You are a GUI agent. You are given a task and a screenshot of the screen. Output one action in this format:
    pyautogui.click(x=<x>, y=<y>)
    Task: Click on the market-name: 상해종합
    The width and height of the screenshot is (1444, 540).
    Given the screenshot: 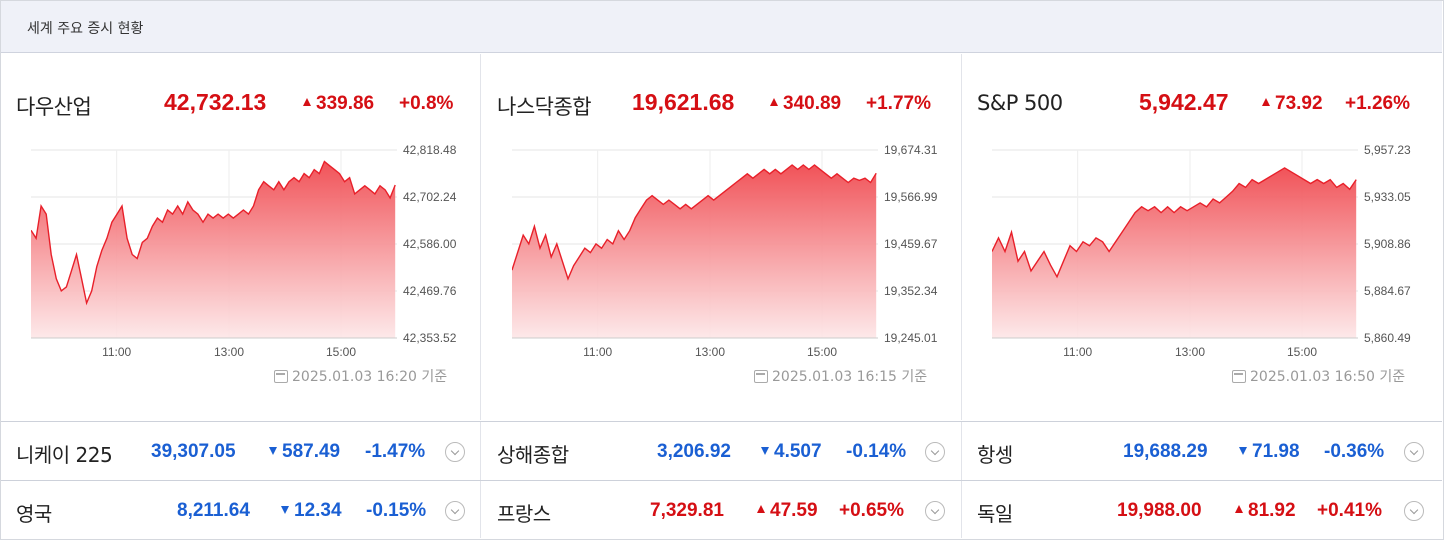 What is the action you would take?
    pyautogui.click(x=533, y=455)
    